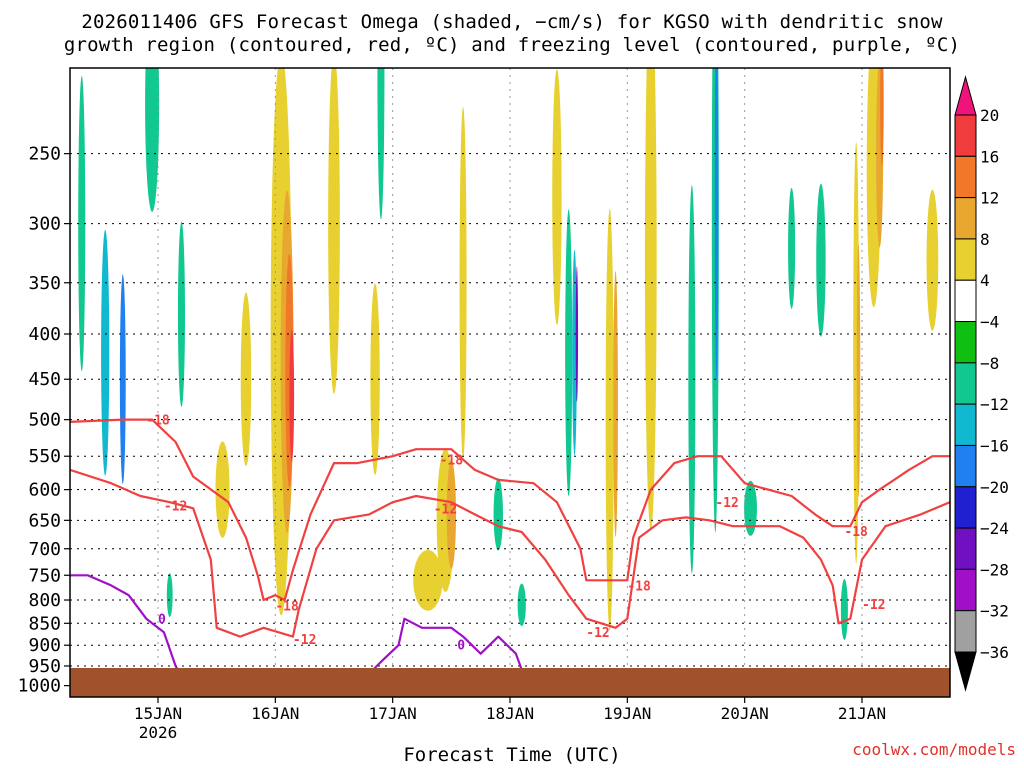  I want to click on y-tick-label-800: 800, so click(44, 600).